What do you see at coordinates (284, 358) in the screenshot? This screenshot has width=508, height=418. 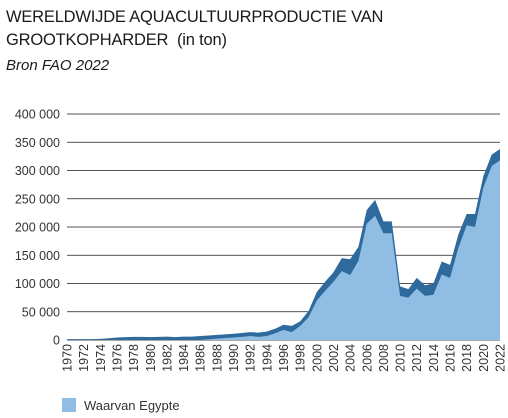 I see `x-tick-label: 1996` at bounding box center [284, 358].